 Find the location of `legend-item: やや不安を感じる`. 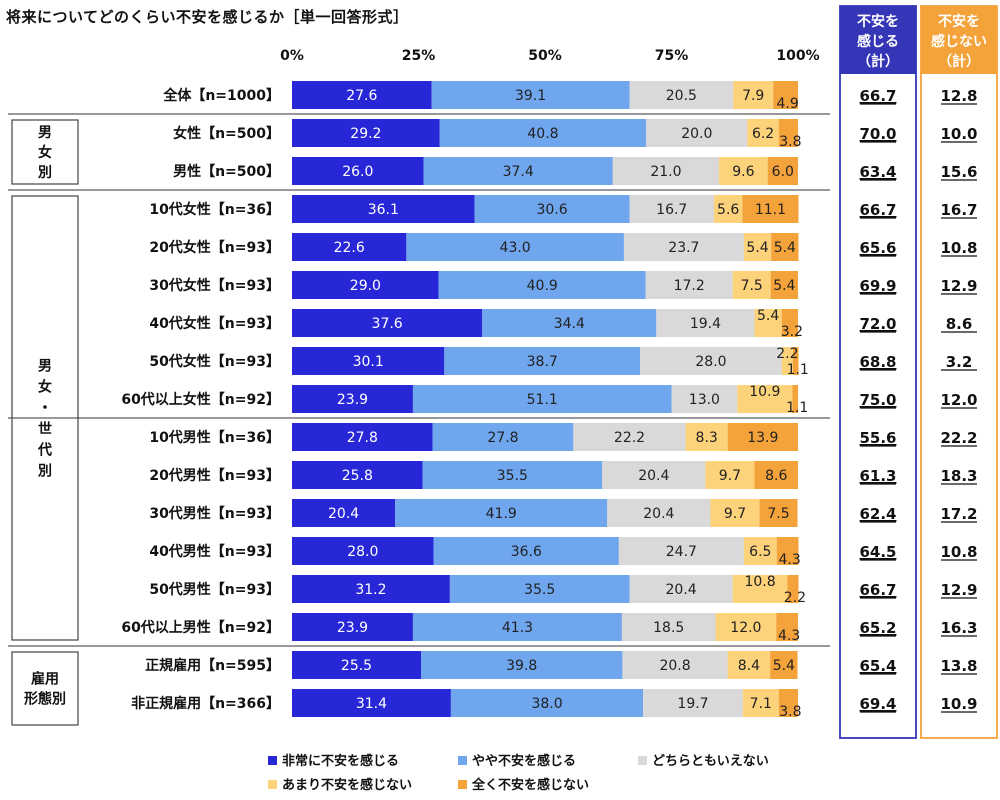

legend-item: やや不安を感じる is located at coordinates (517, 759).